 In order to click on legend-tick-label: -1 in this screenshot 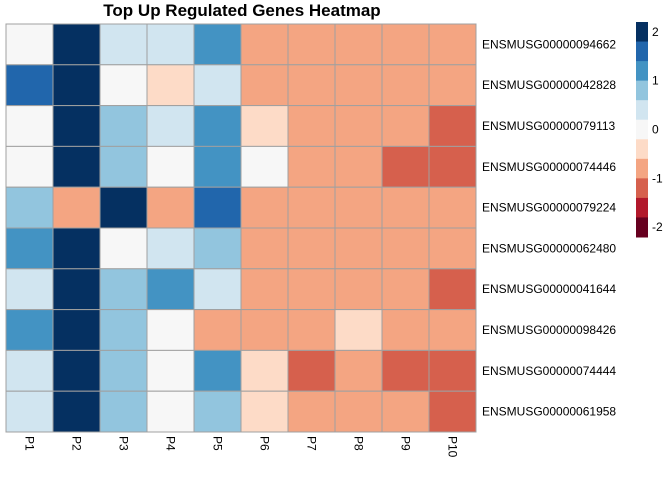, I will do `click(657, 178)`.